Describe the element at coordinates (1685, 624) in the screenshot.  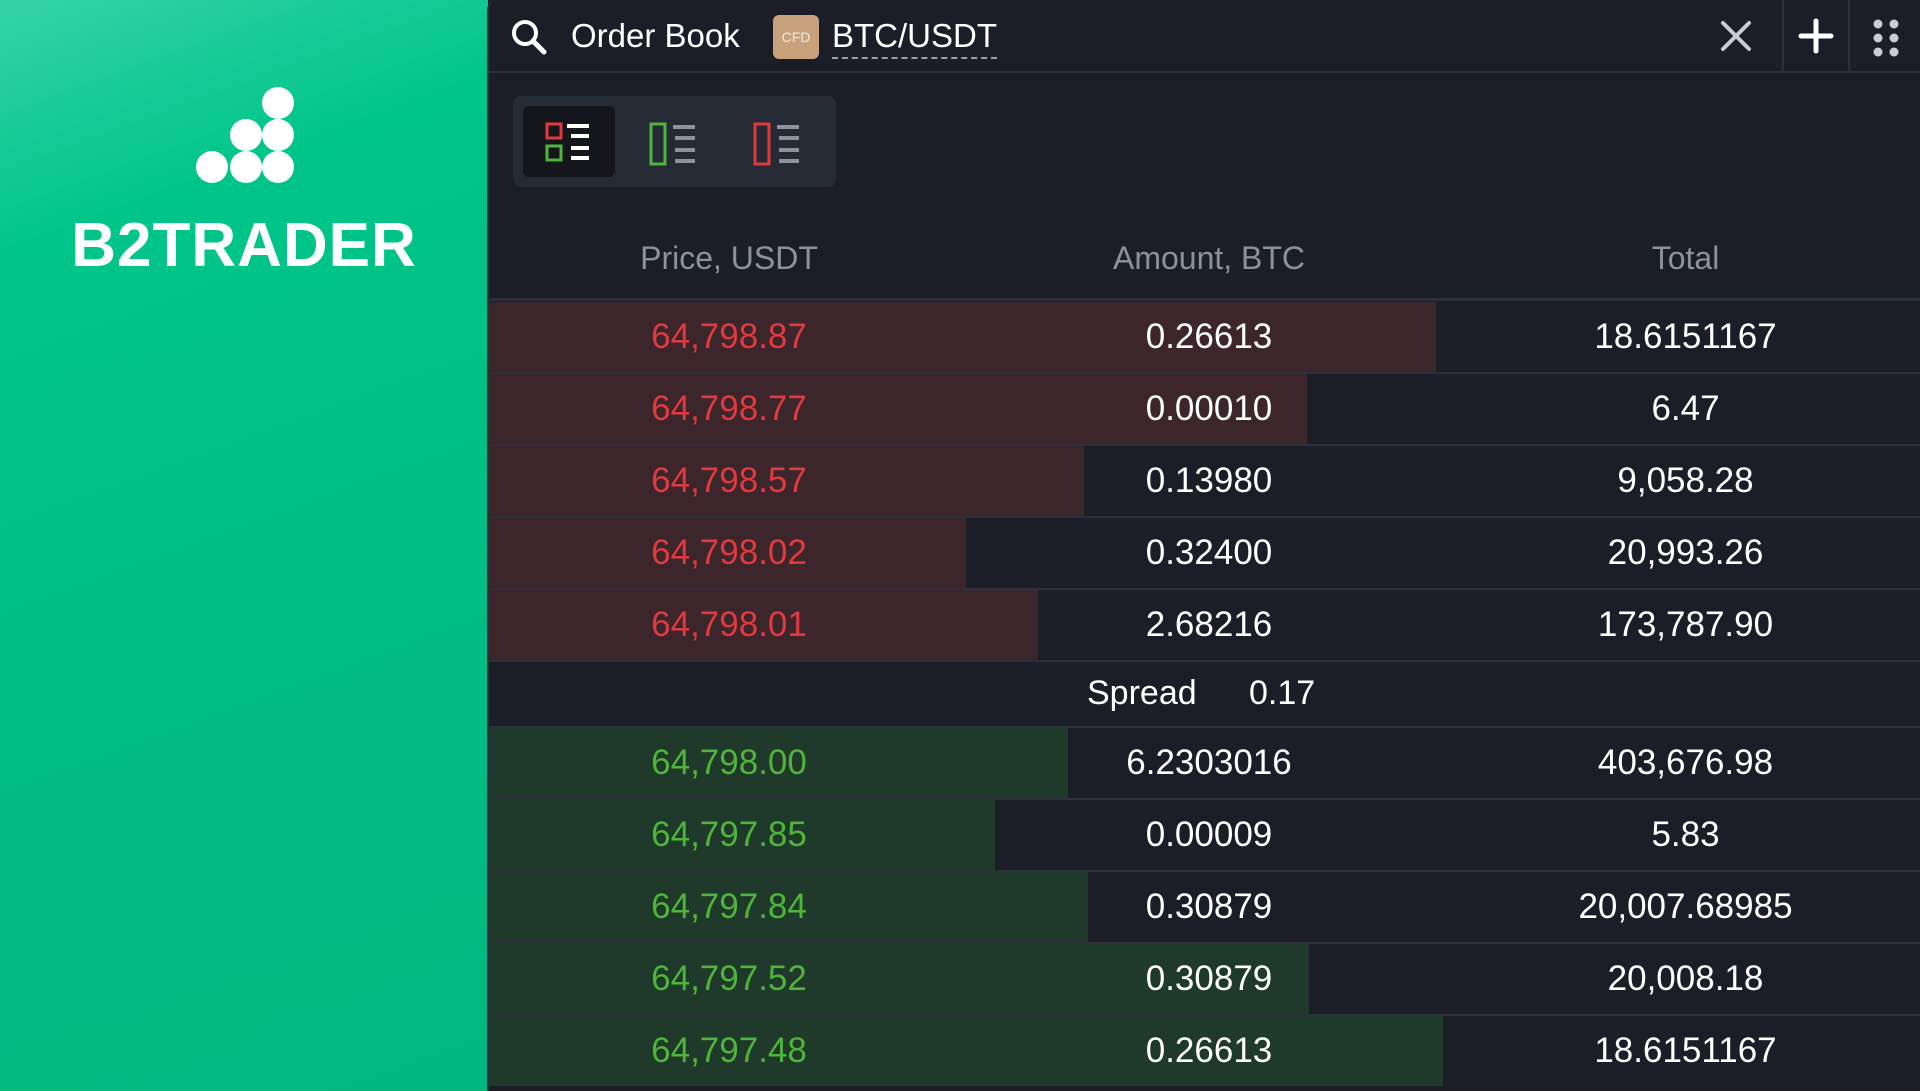
I see `ask-total: 173,787.90` at that location.